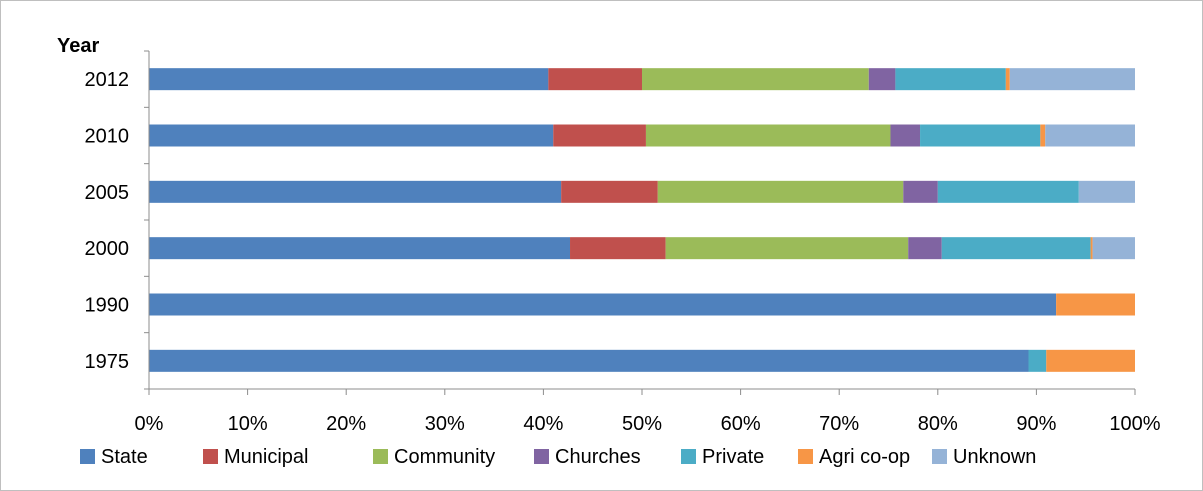 The height and width of the screenshot is (491, 1203). Describe the element at coordinates (1113, 248) in the screenshot. I see `bar-unknown-2000` at that location.